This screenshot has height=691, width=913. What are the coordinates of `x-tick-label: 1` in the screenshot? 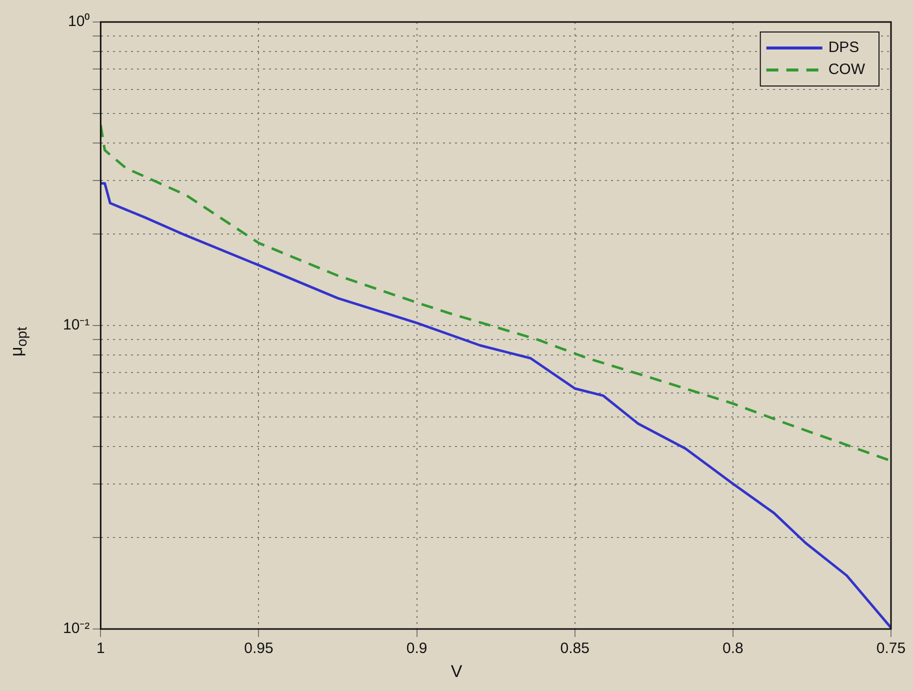 It's located at (100, 649).